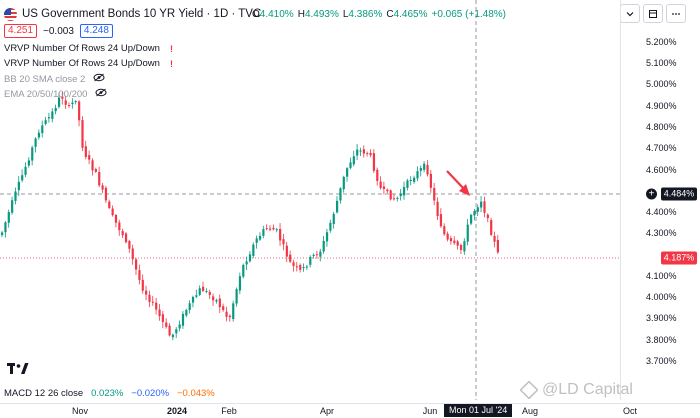  I want to click on spread-value: −0.003, so click(58, 31).